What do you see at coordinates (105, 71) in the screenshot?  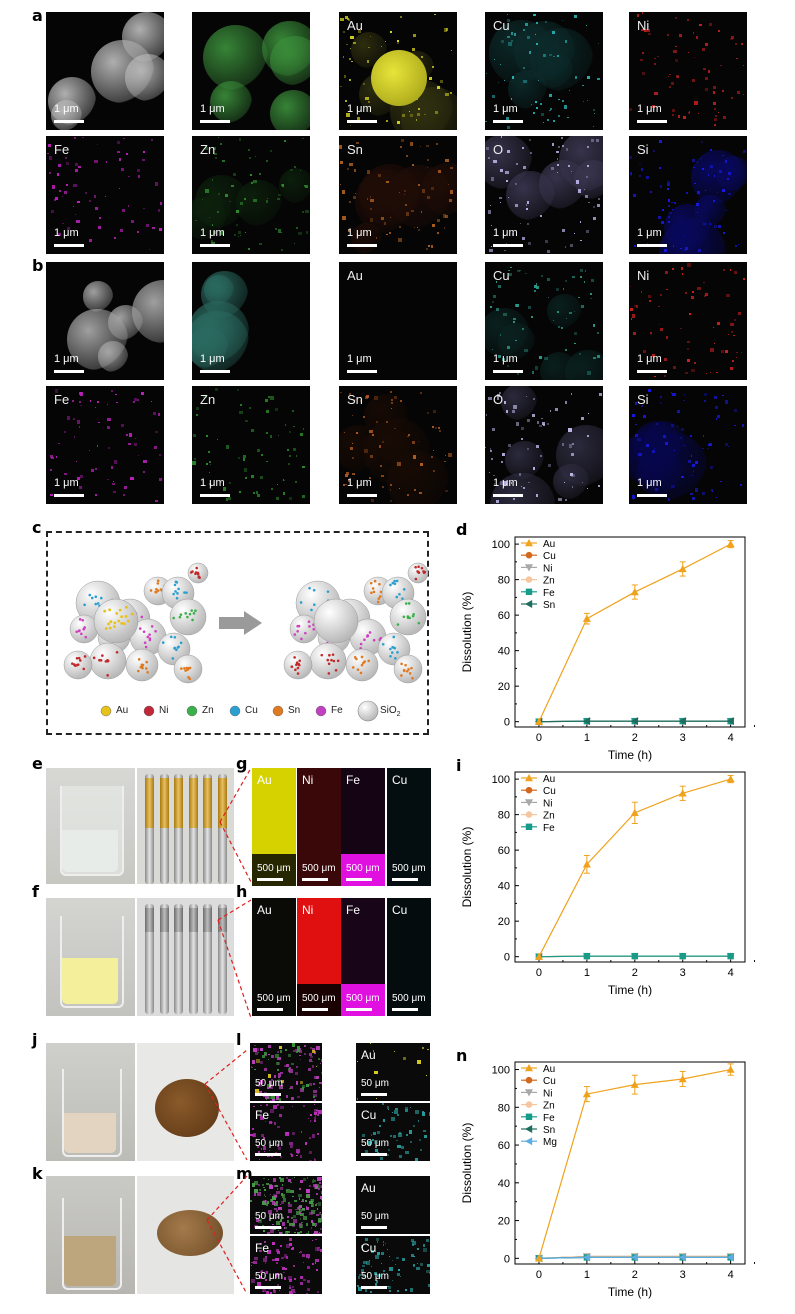 I see `eds-map-tile: 1 μm` at bounding box center [105, 71].